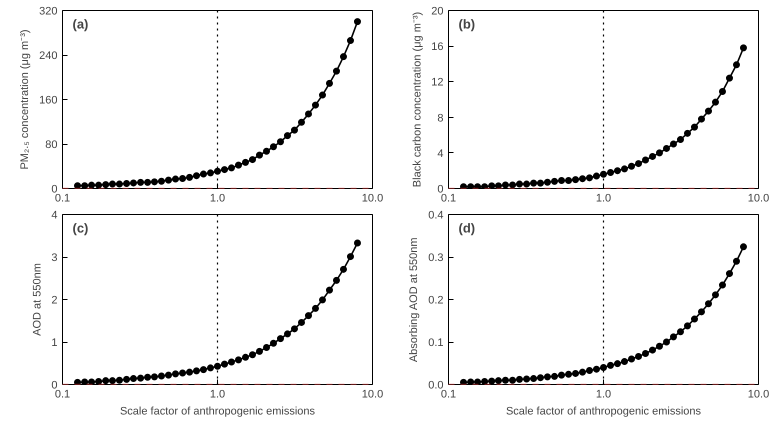 This screenshot has width=773, height=432. I want to click on y-tick-label: 80, so click(51, 145).